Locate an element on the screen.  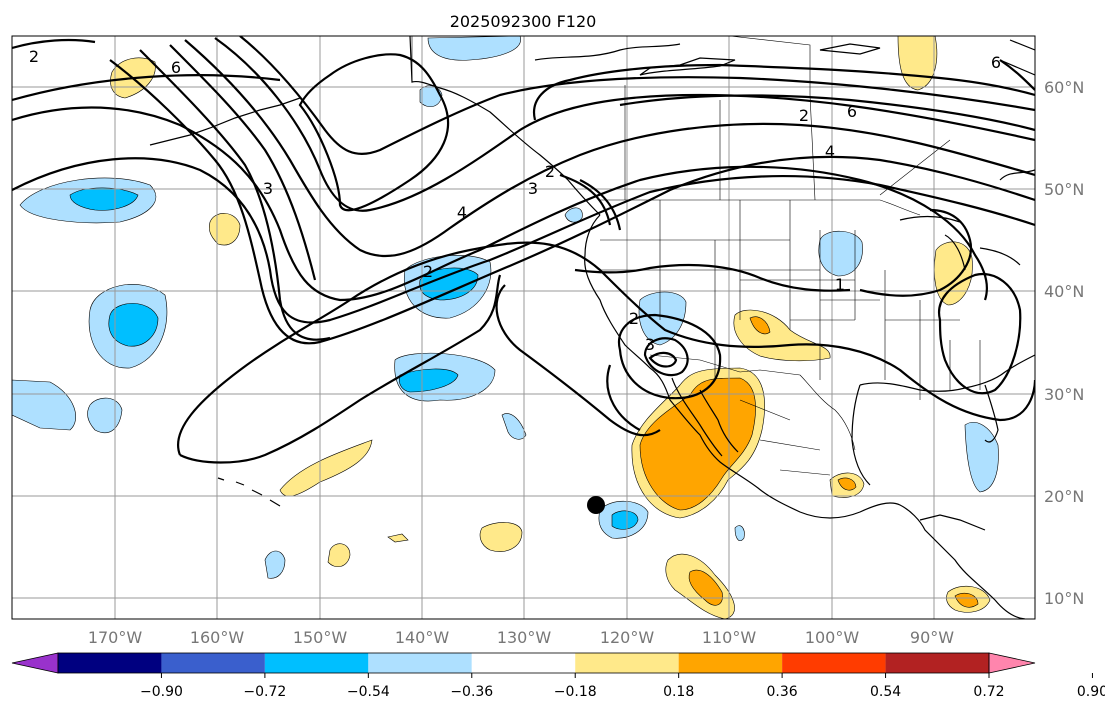
lon-label: 120°W is located at coordinates (627, 637).